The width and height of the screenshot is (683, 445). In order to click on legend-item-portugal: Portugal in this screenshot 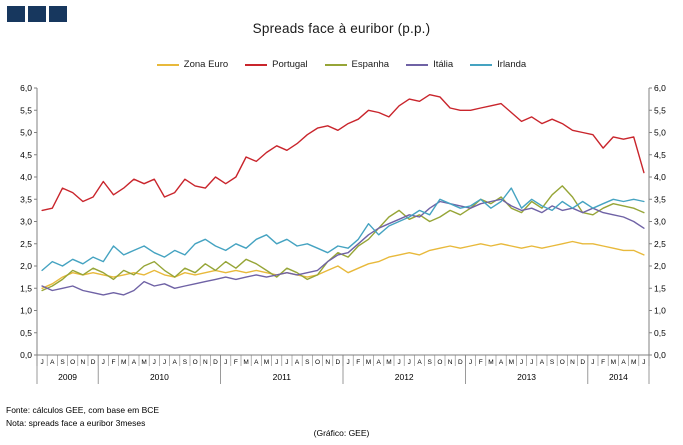, I will do `click(276, 64)`.